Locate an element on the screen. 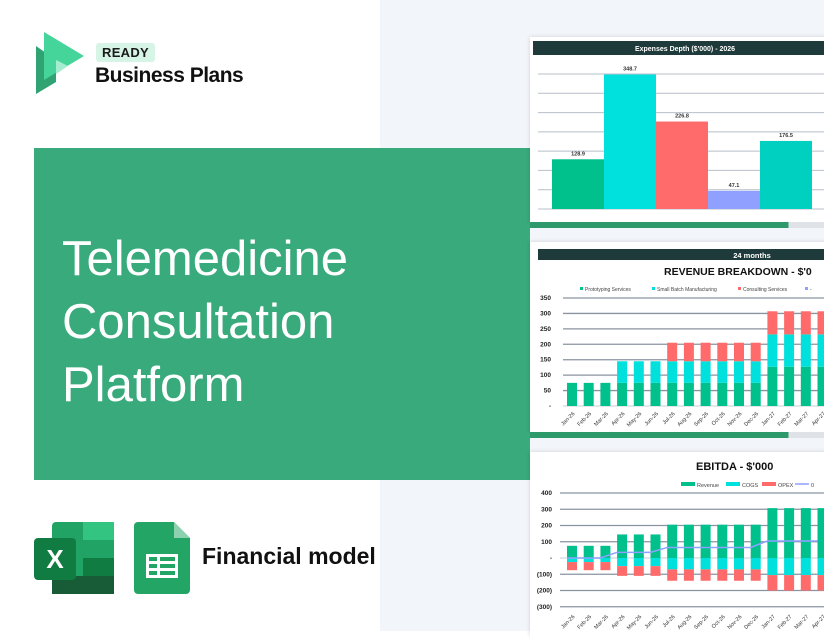 The width and height of the screenshot is (824, 637). data-label: 128.9 is located at coordinates (578, 154).